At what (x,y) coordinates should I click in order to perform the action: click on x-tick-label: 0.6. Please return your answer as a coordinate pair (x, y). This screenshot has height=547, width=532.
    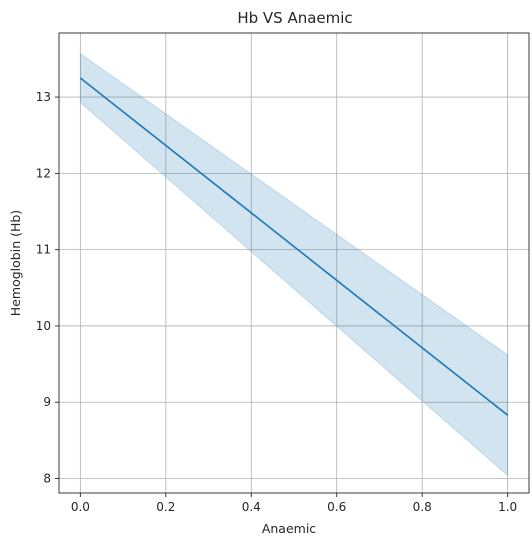
    Looking at the image, I should click on (336, 507).